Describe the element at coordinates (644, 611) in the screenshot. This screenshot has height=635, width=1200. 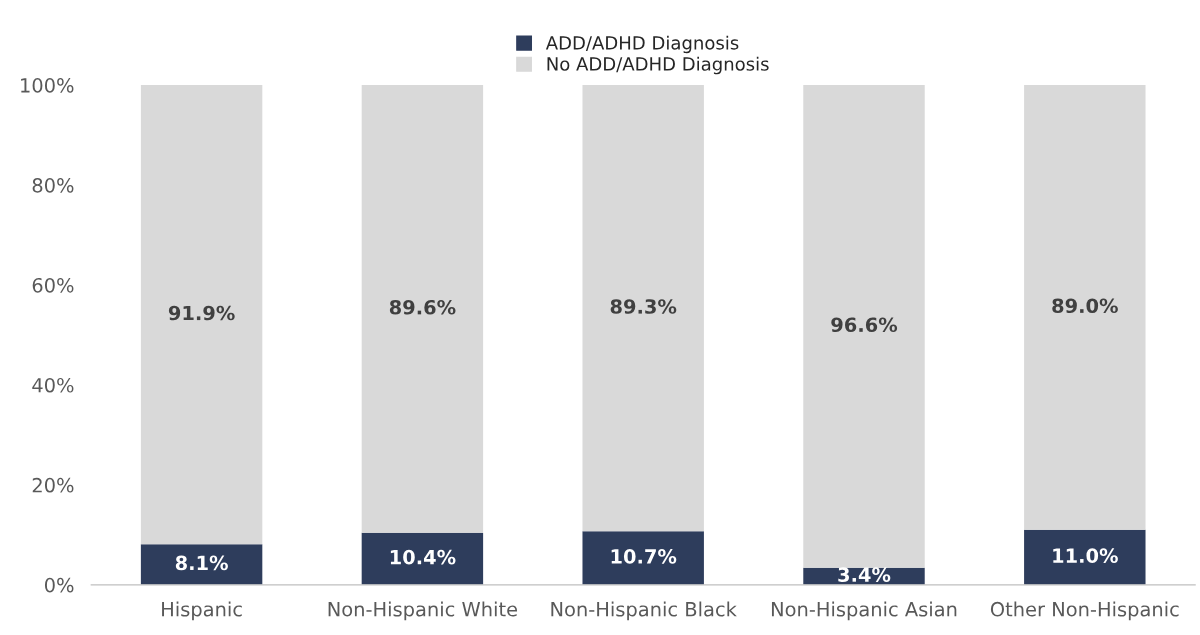
I see `x-tick-label: Non-Hispanic Black` at that location.